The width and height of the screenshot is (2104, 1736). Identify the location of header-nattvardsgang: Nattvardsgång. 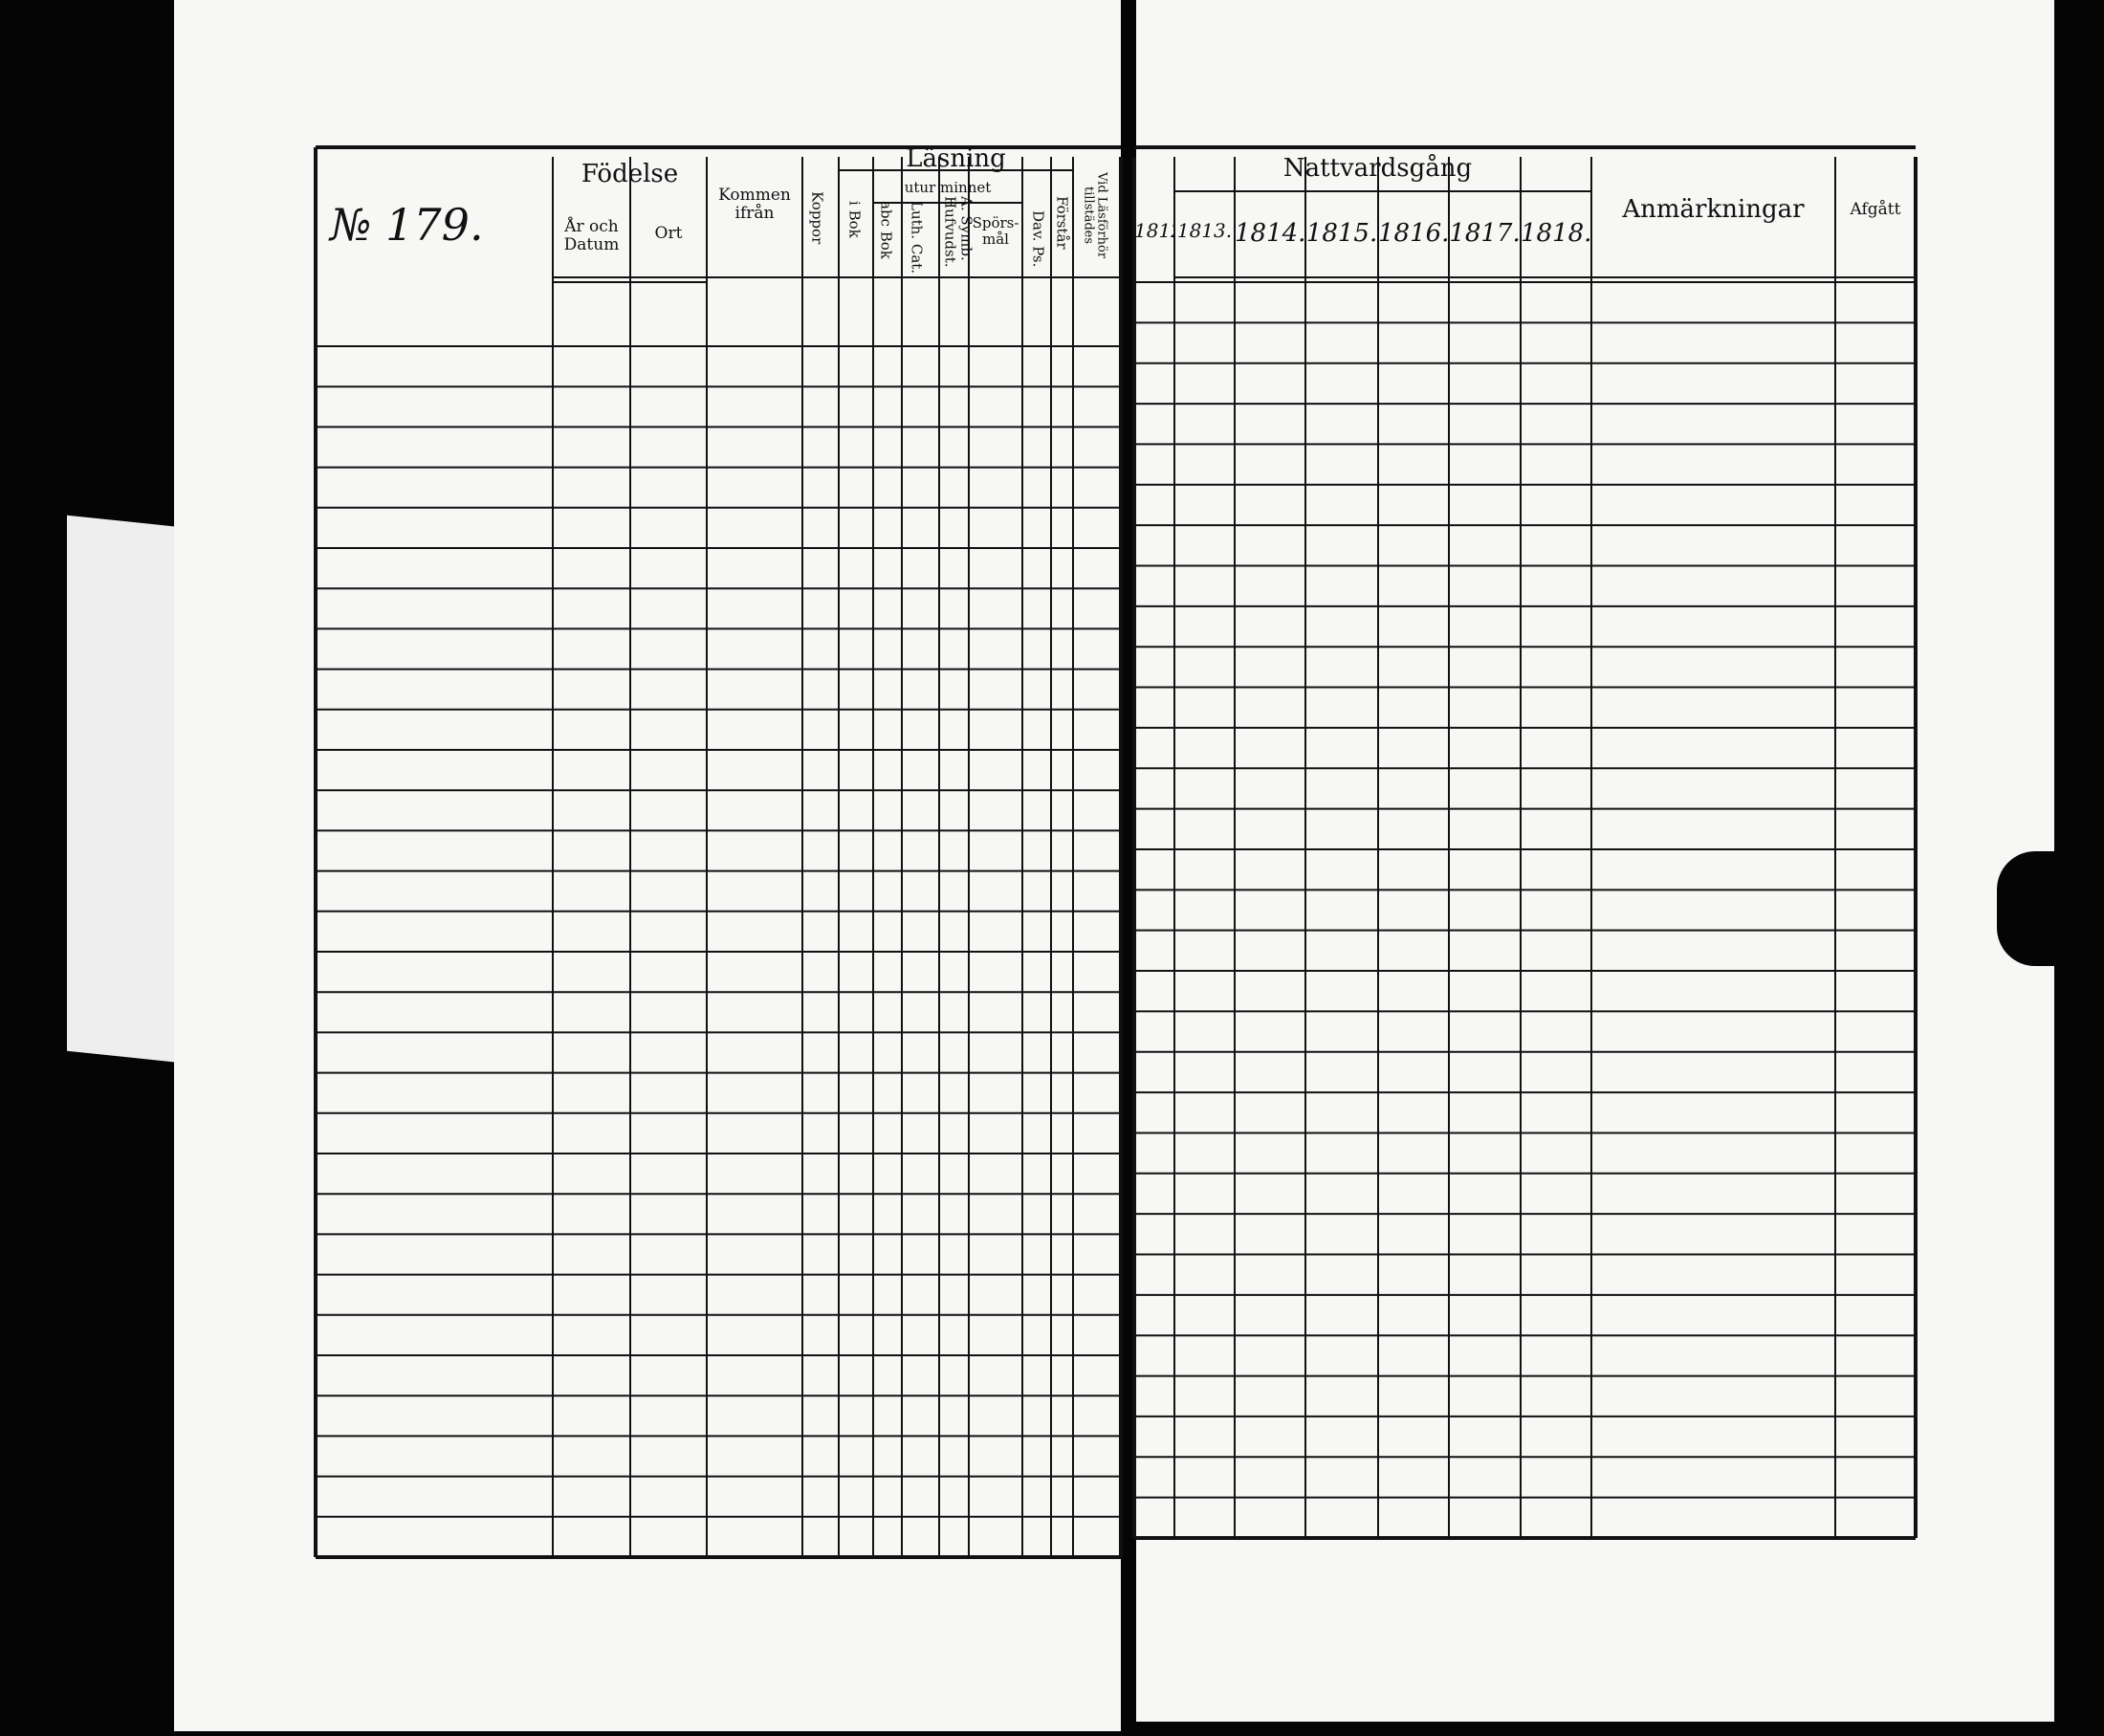
(1377, 168).